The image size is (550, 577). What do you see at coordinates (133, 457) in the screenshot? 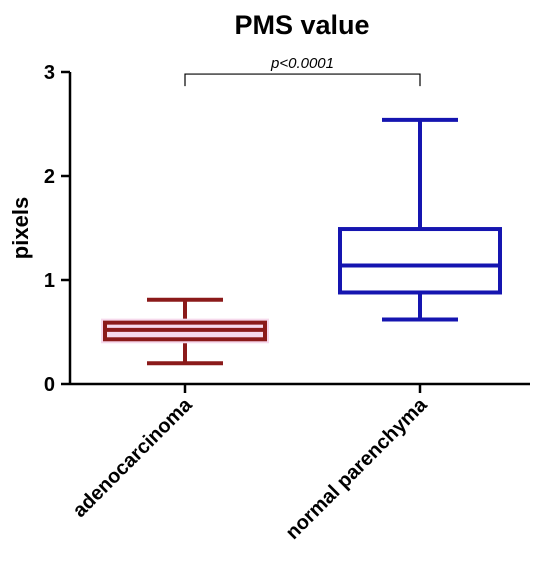
I see `x-tick-label: adenocarcinoma` at bounding box center [133, 457].